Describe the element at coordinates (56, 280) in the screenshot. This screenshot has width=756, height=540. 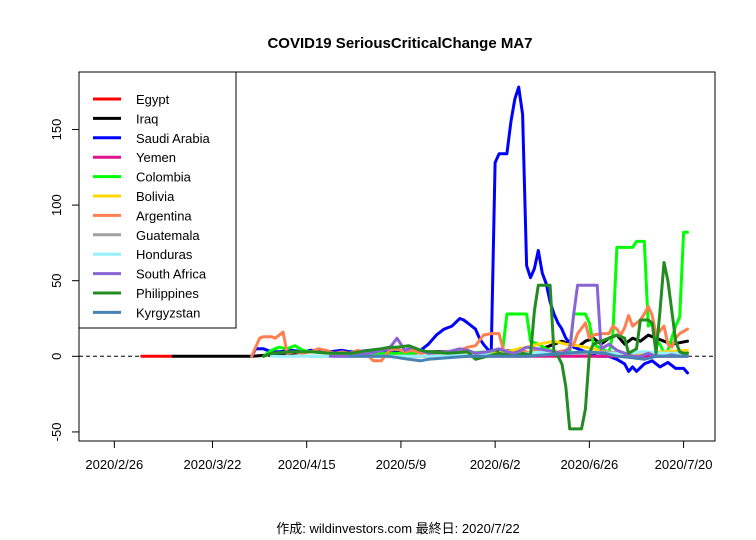
I see `y-tick-label: 50` at that location.